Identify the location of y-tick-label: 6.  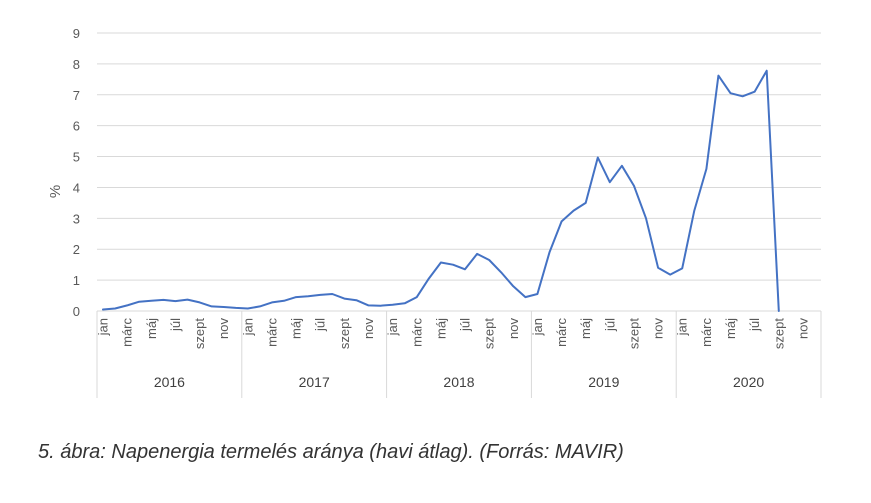
(76, 126).